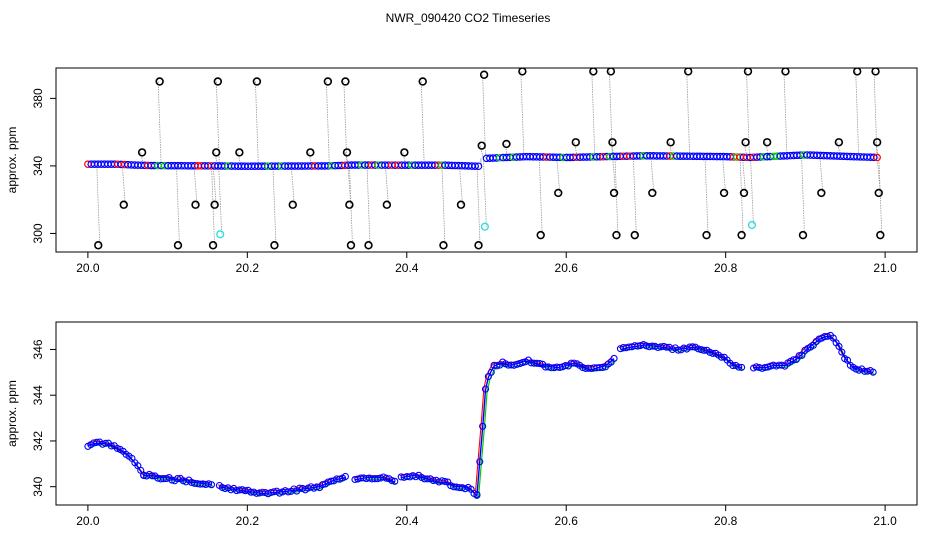  Describe the element at coordinates (468, 18) in the screenshot. I see `figure-title: NWR_090420 CO2 Timeseries` at that location.